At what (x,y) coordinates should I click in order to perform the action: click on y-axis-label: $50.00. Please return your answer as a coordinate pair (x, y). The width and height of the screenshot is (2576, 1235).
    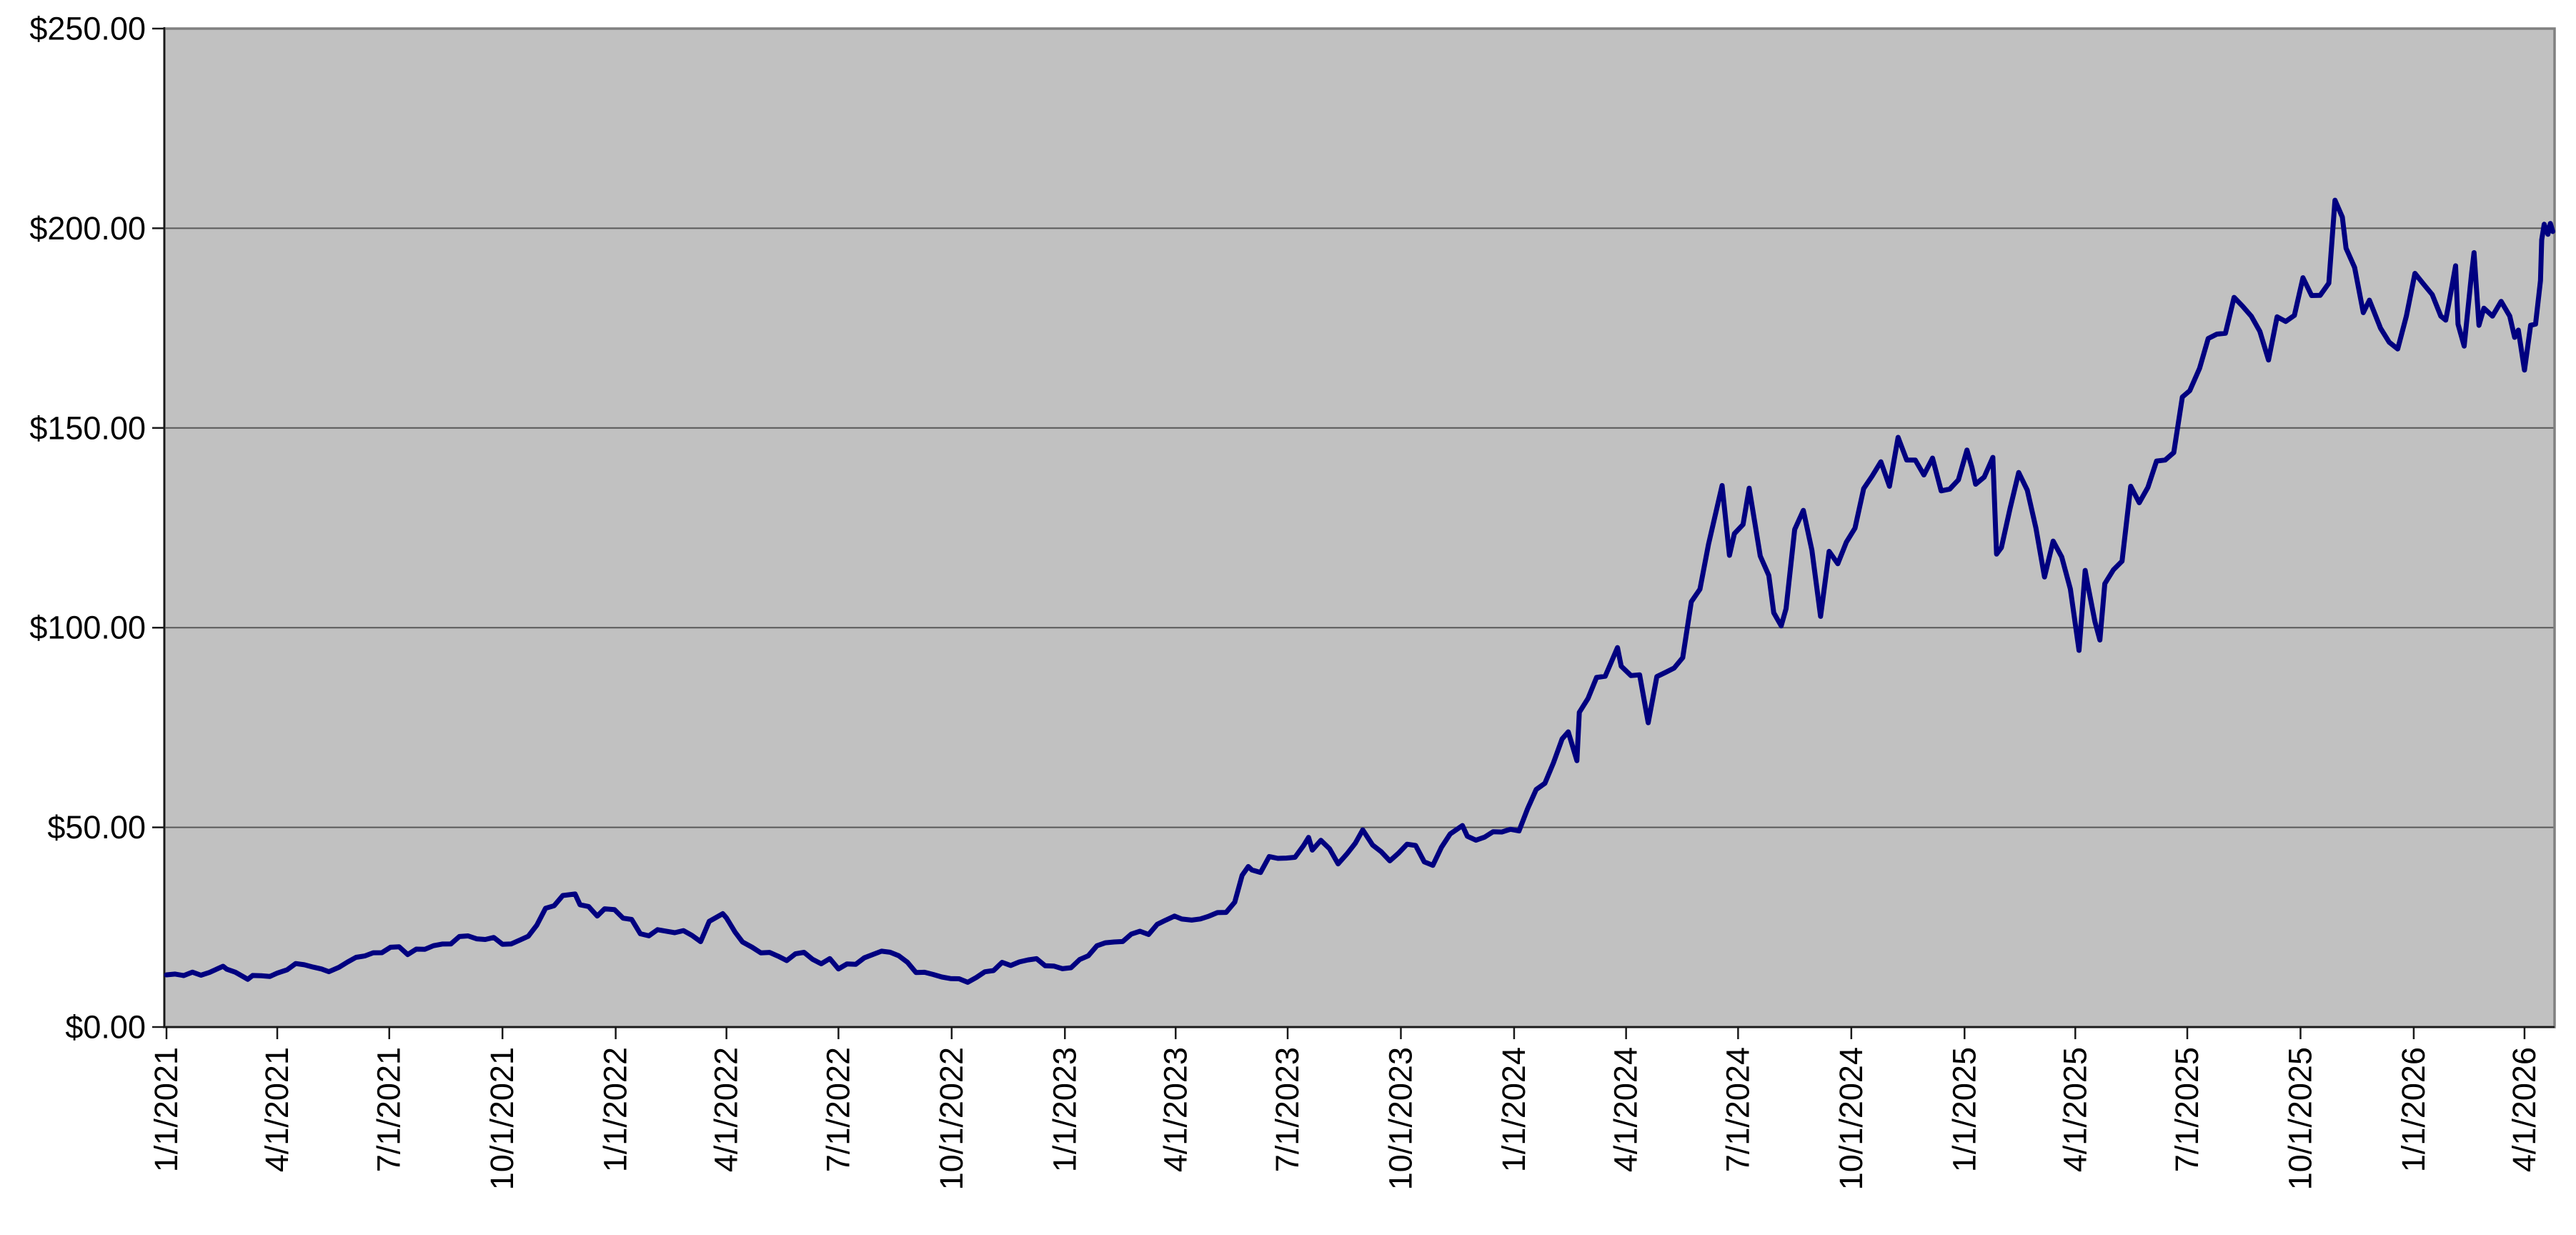
    Looking at the image, I should click on (96, 827).